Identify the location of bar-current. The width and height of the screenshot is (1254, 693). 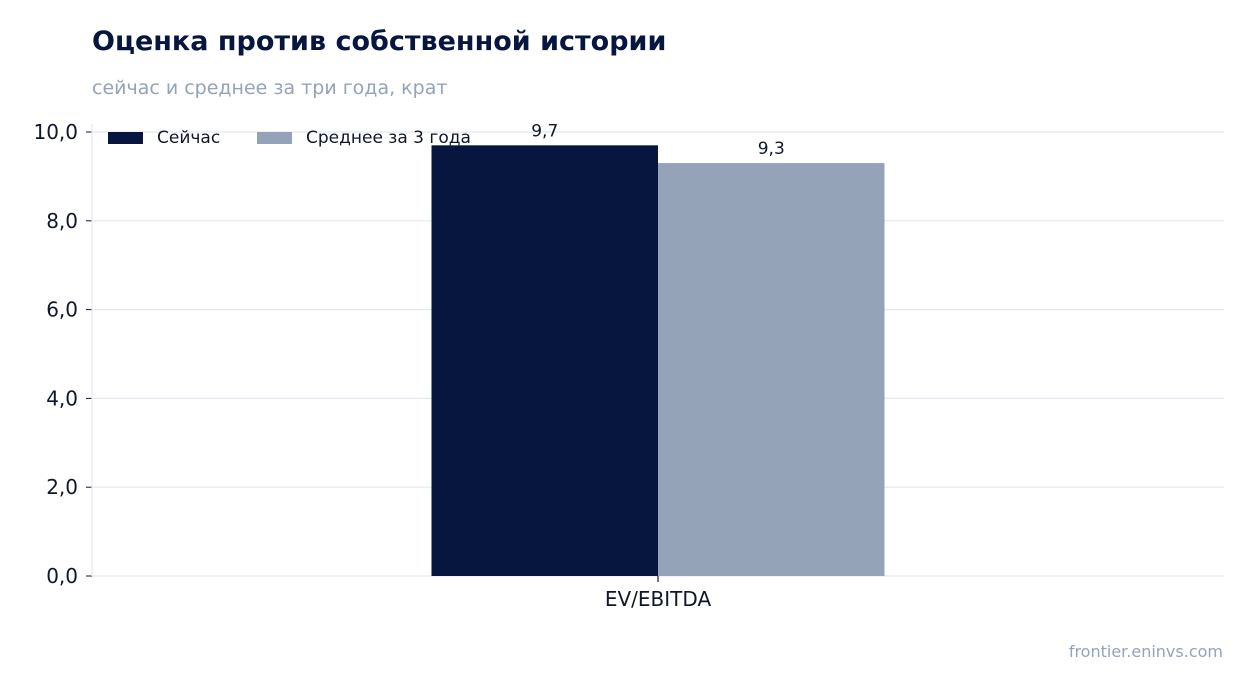
(544, 360).